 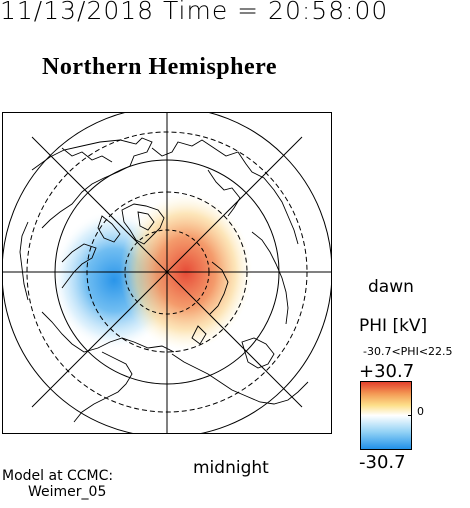 I want to click on colorbar-min-label: -30.7, so click(x=382, y=462).